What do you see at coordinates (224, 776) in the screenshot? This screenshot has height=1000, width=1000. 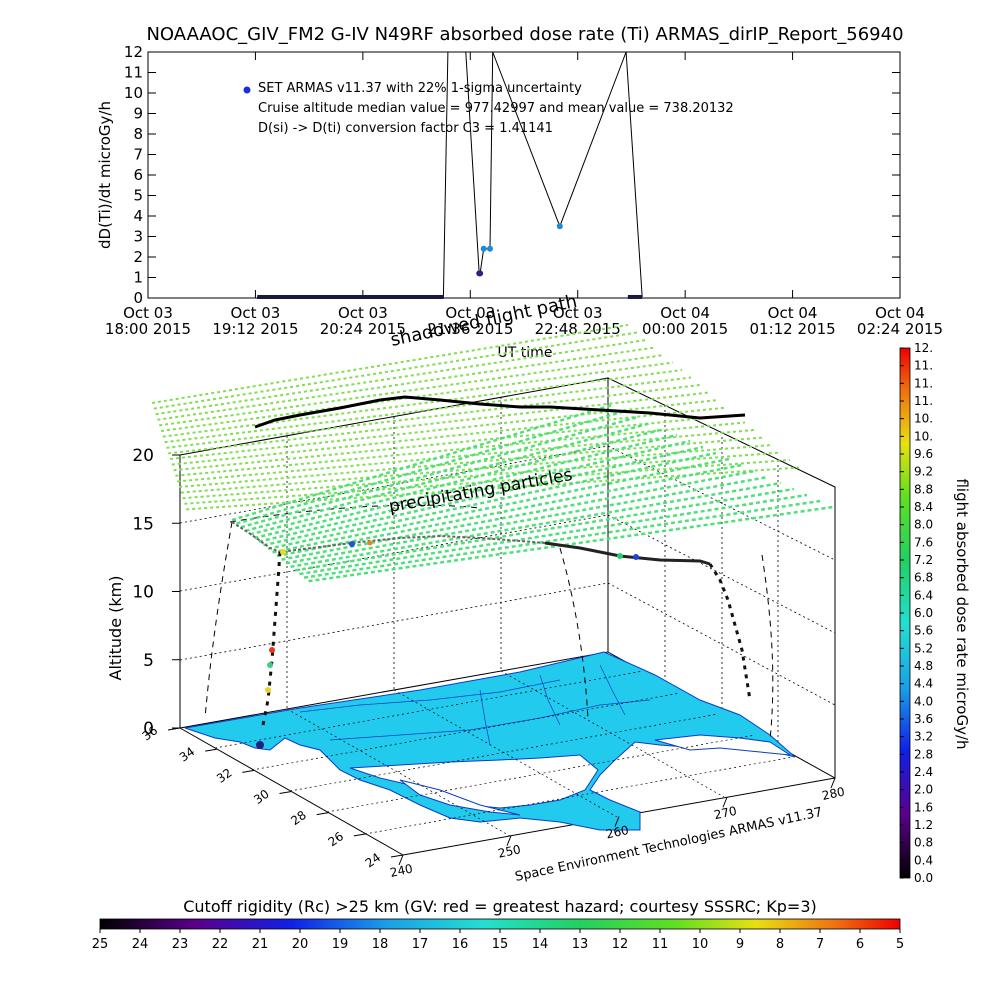 I see `lat-tick-label: 32` at bounding box center [224, 776].